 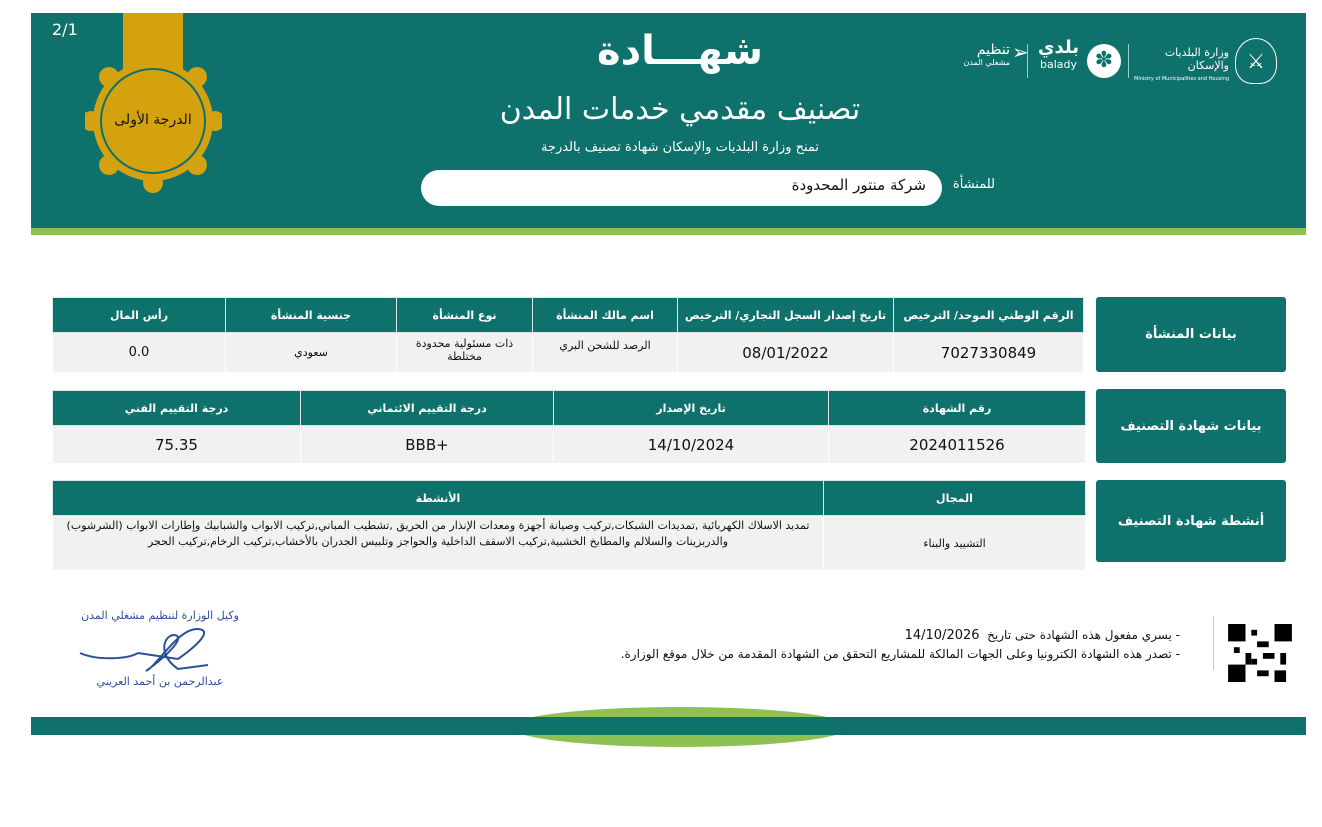 I want to click on nationality: سعودي, so click(x=311, y=352).